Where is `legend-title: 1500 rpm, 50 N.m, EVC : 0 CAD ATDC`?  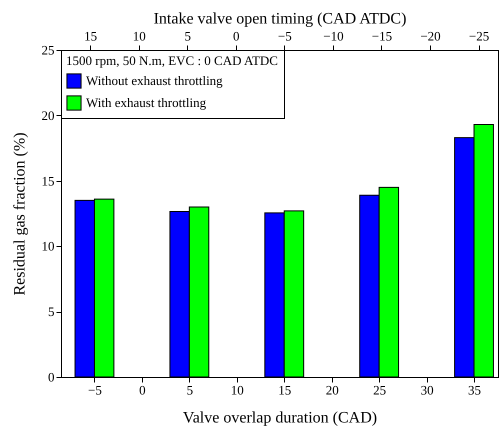 legend-title: 1500 rpm, 50 N.m, EVC : 0 CAD ATDC is located at coordinates (172, 60).